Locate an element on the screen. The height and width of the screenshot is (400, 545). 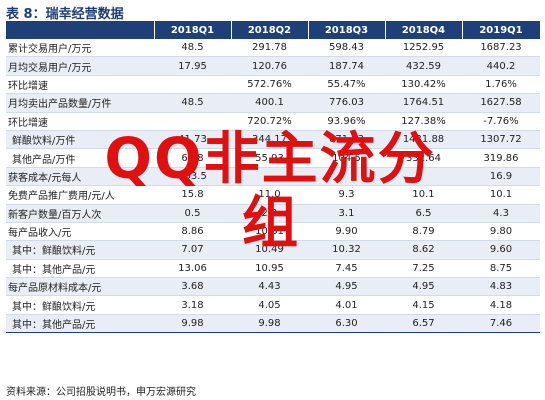
row-label: 每产品原材料成本/元 is located at coordinates (80, 287).